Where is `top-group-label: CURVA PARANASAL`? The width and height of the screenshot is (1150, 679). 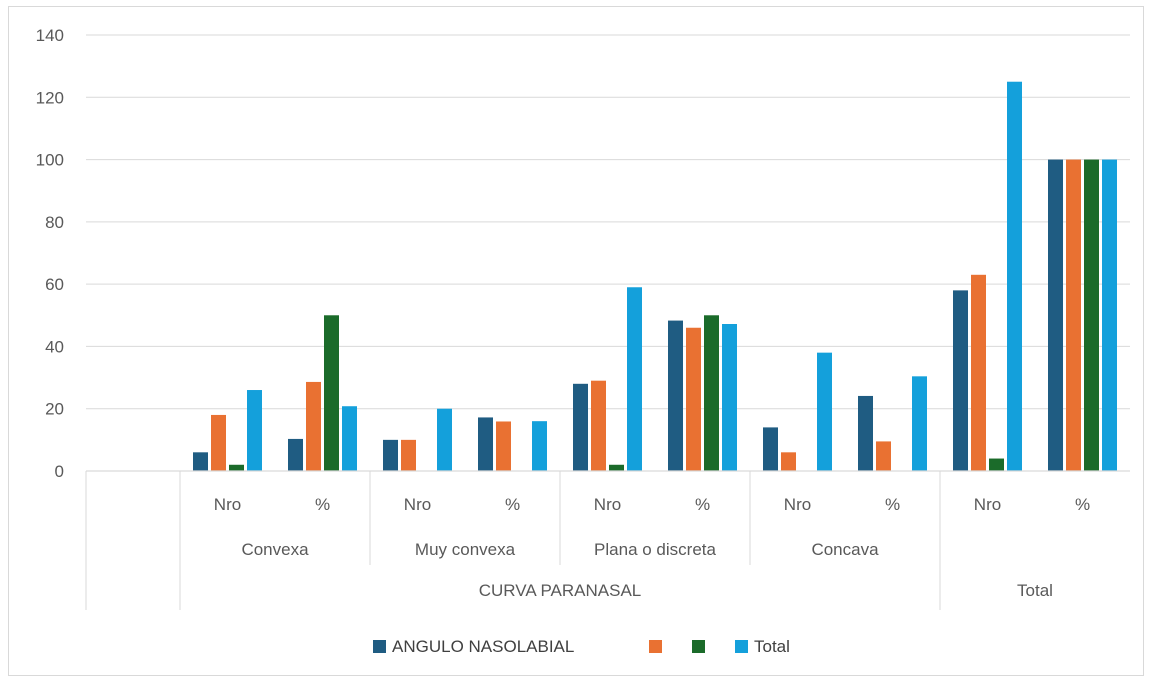 top-group-label: CURVA PARANASAL is located at coordinates (560, 590).